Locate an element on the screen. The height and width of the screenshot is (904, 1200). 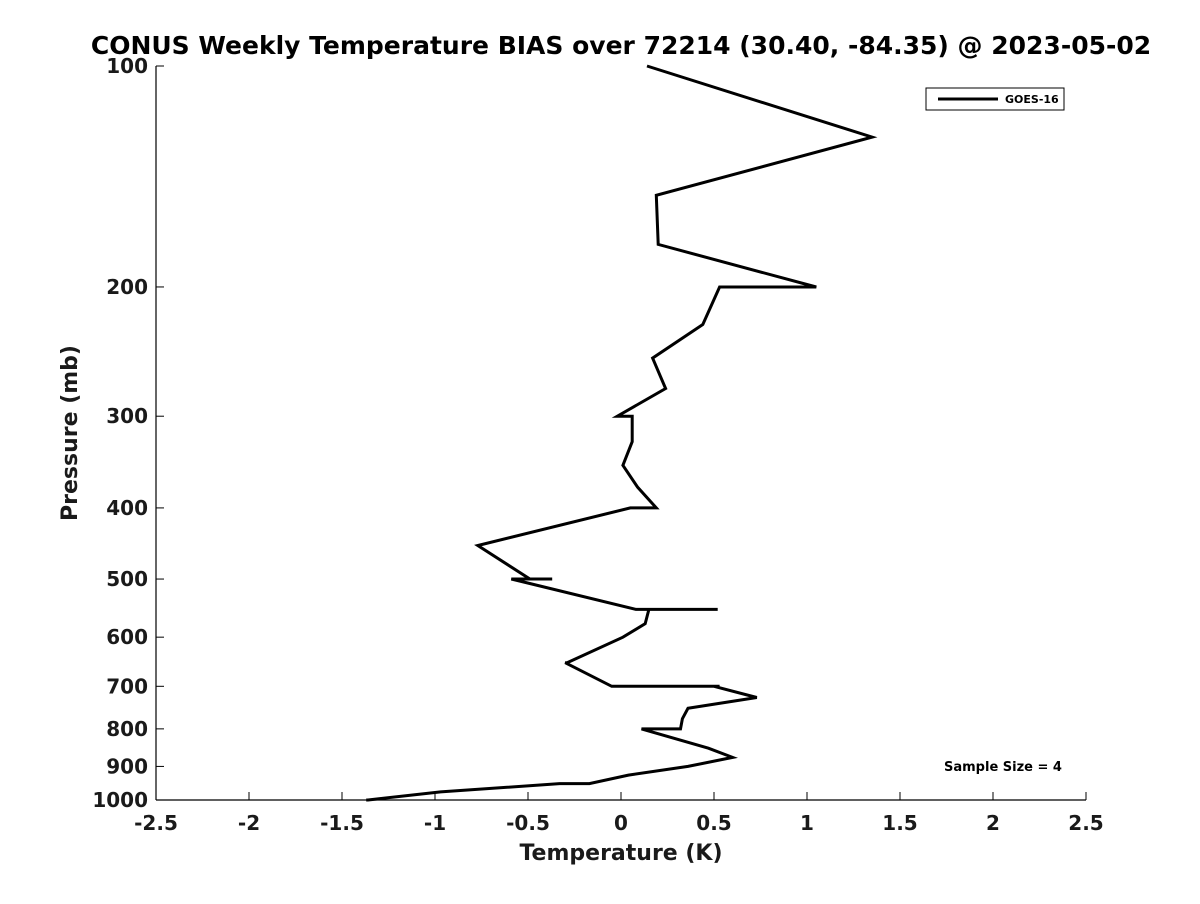
y-tick-label: 600 is located at coordinates (127, 637).